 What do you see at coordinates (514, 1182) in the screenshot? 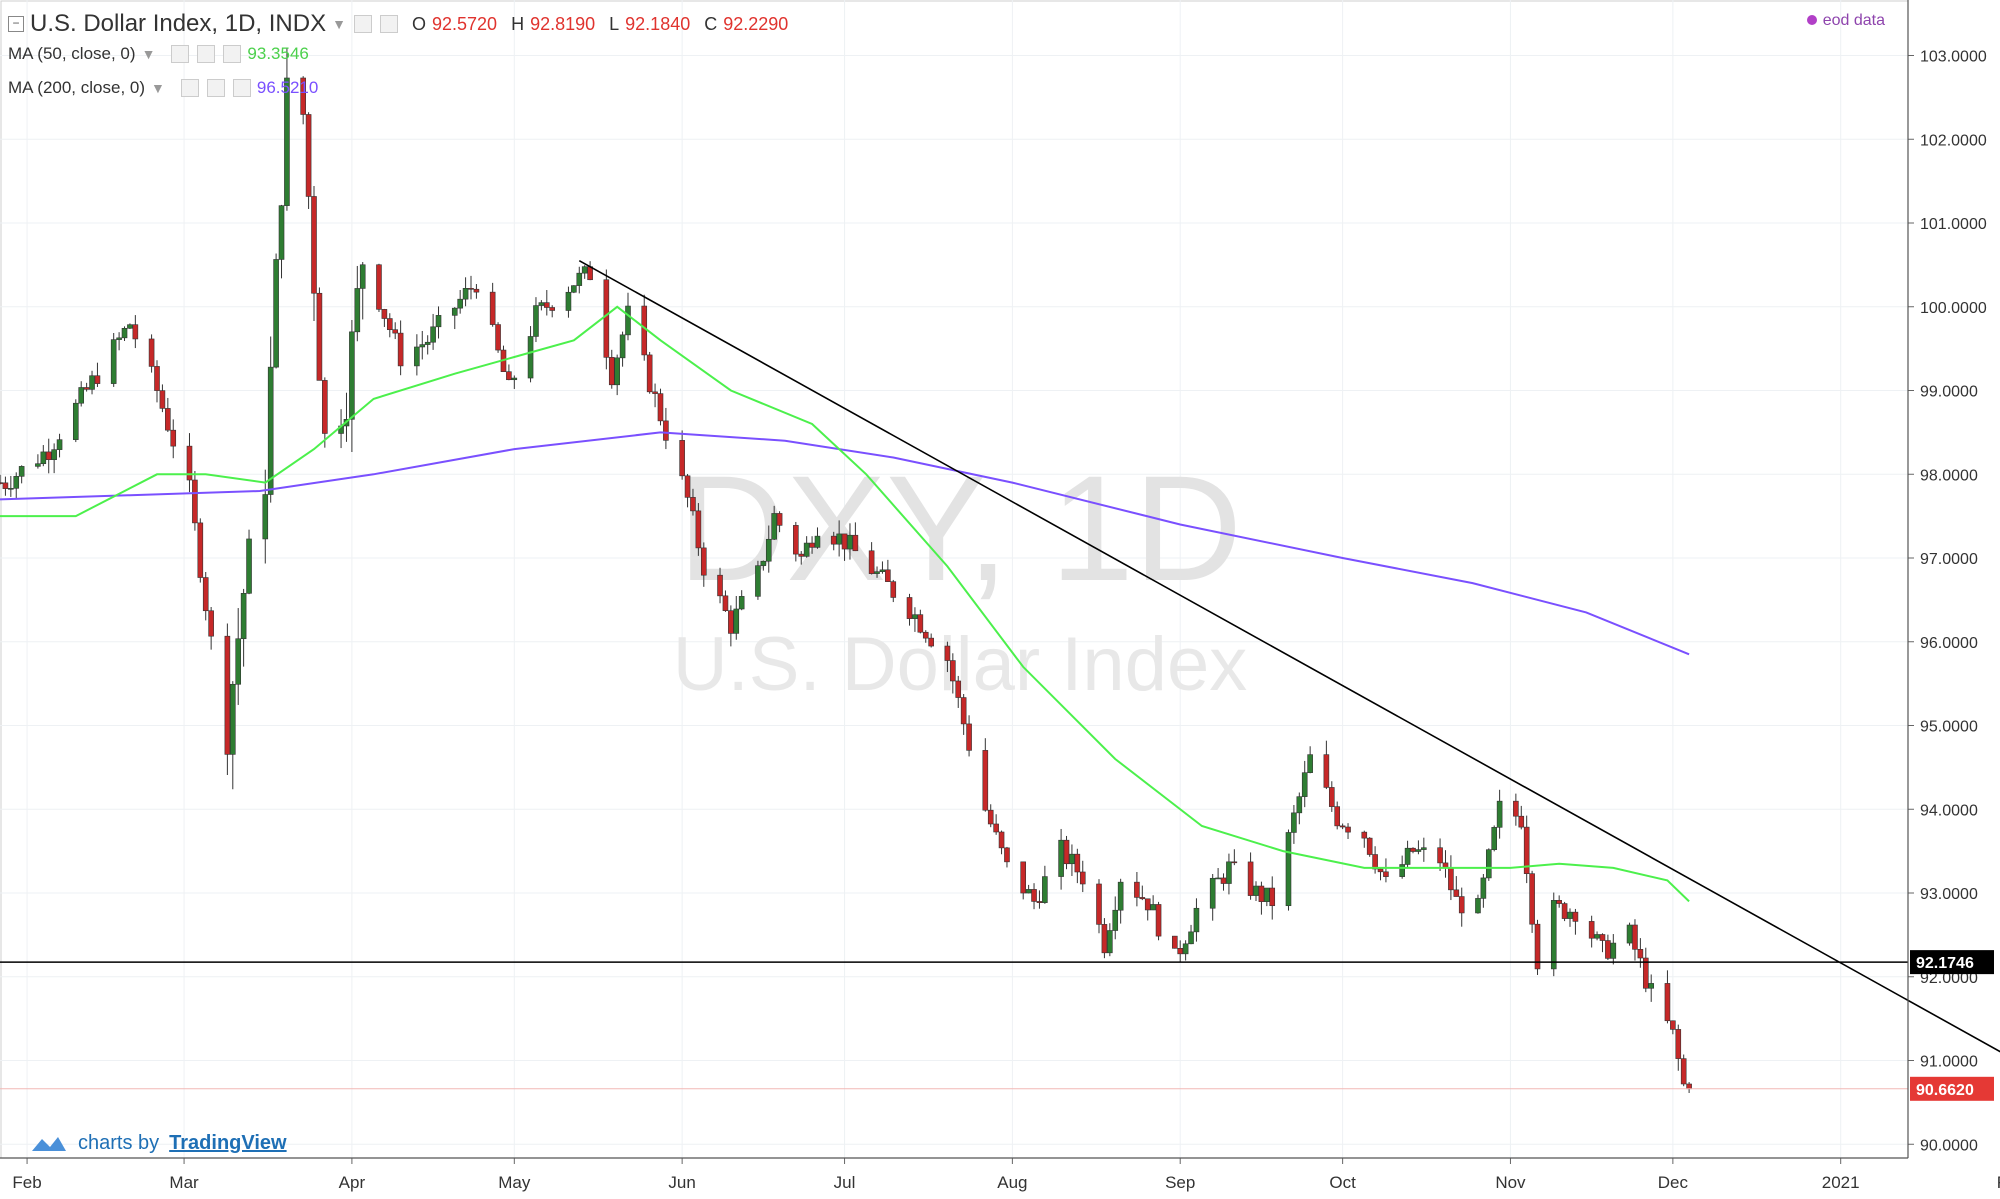
I see `x-tick-label: May` at bounding box center [514, 1182].